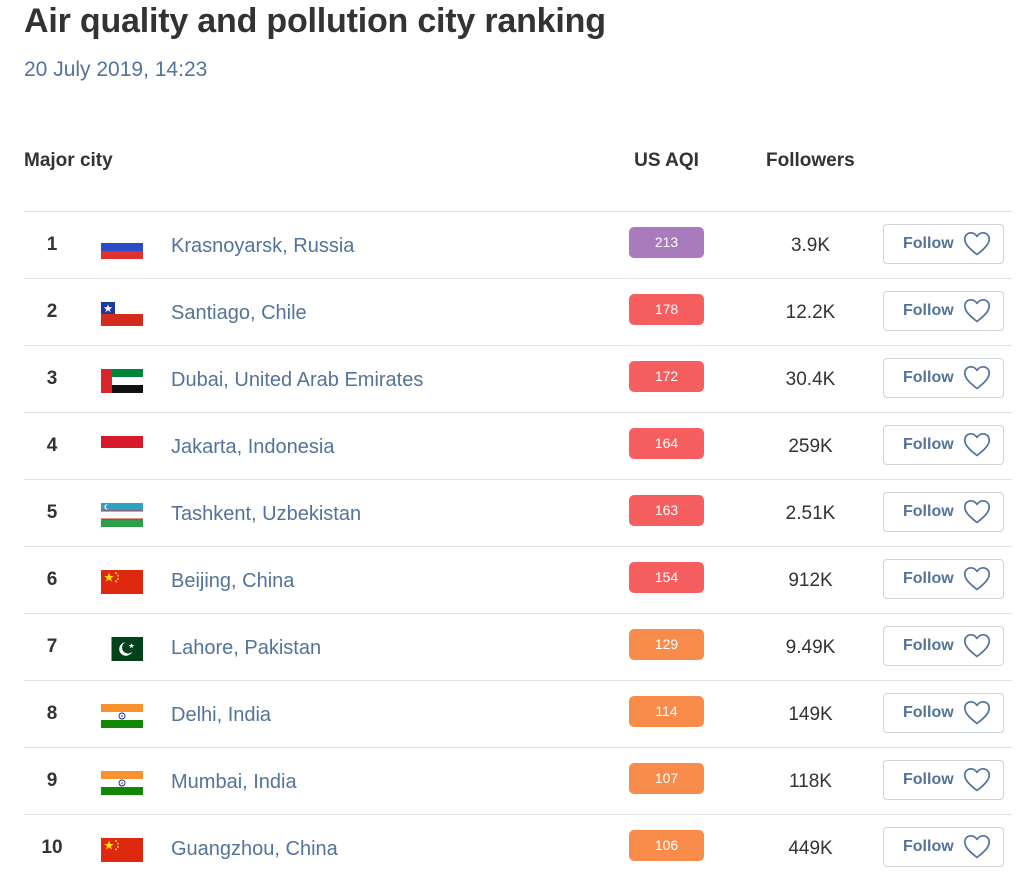  I want to click on followers-count: 118K, so click(810, 781).